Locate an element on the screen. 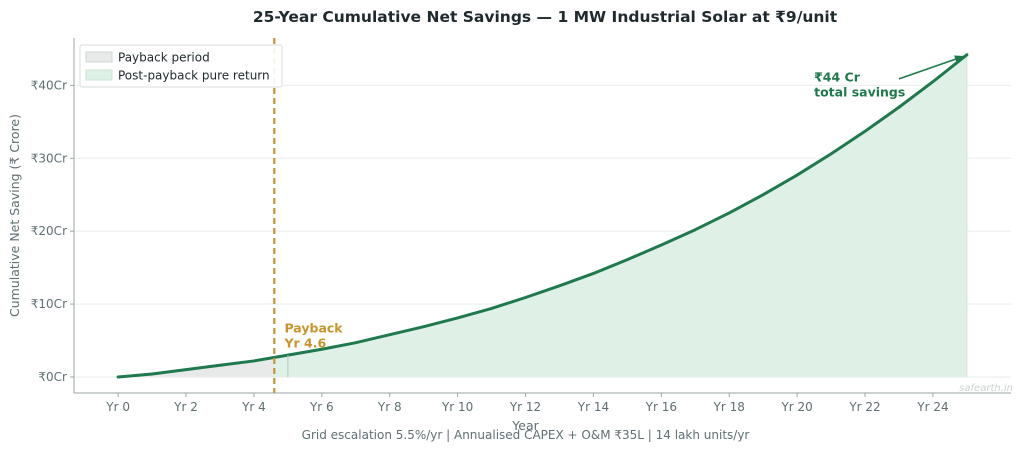  x-tick-label: Yr 20 is located at coordinates (796, 407).